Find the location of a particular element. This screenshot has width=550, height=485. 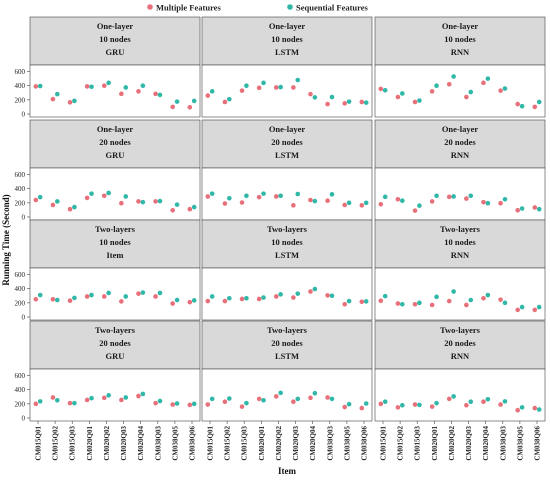

strip-label-1: 20 nodes is located at coordinates (115, 142).